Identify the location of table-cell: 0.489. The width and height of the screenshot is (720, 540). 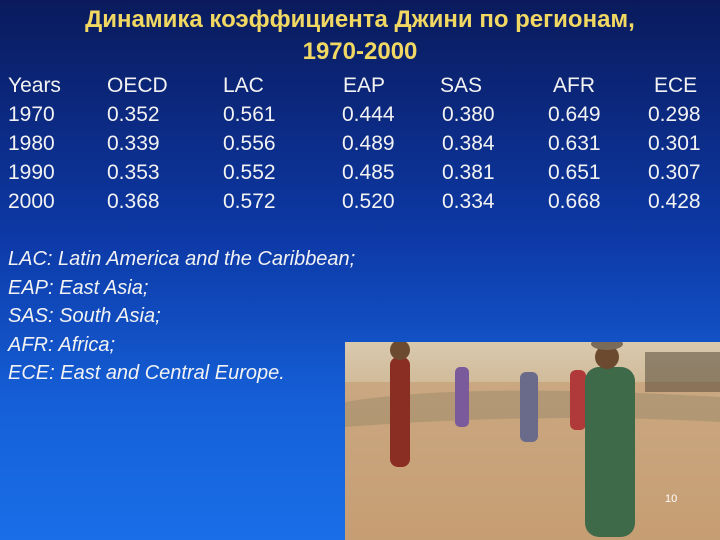
(368, 143).